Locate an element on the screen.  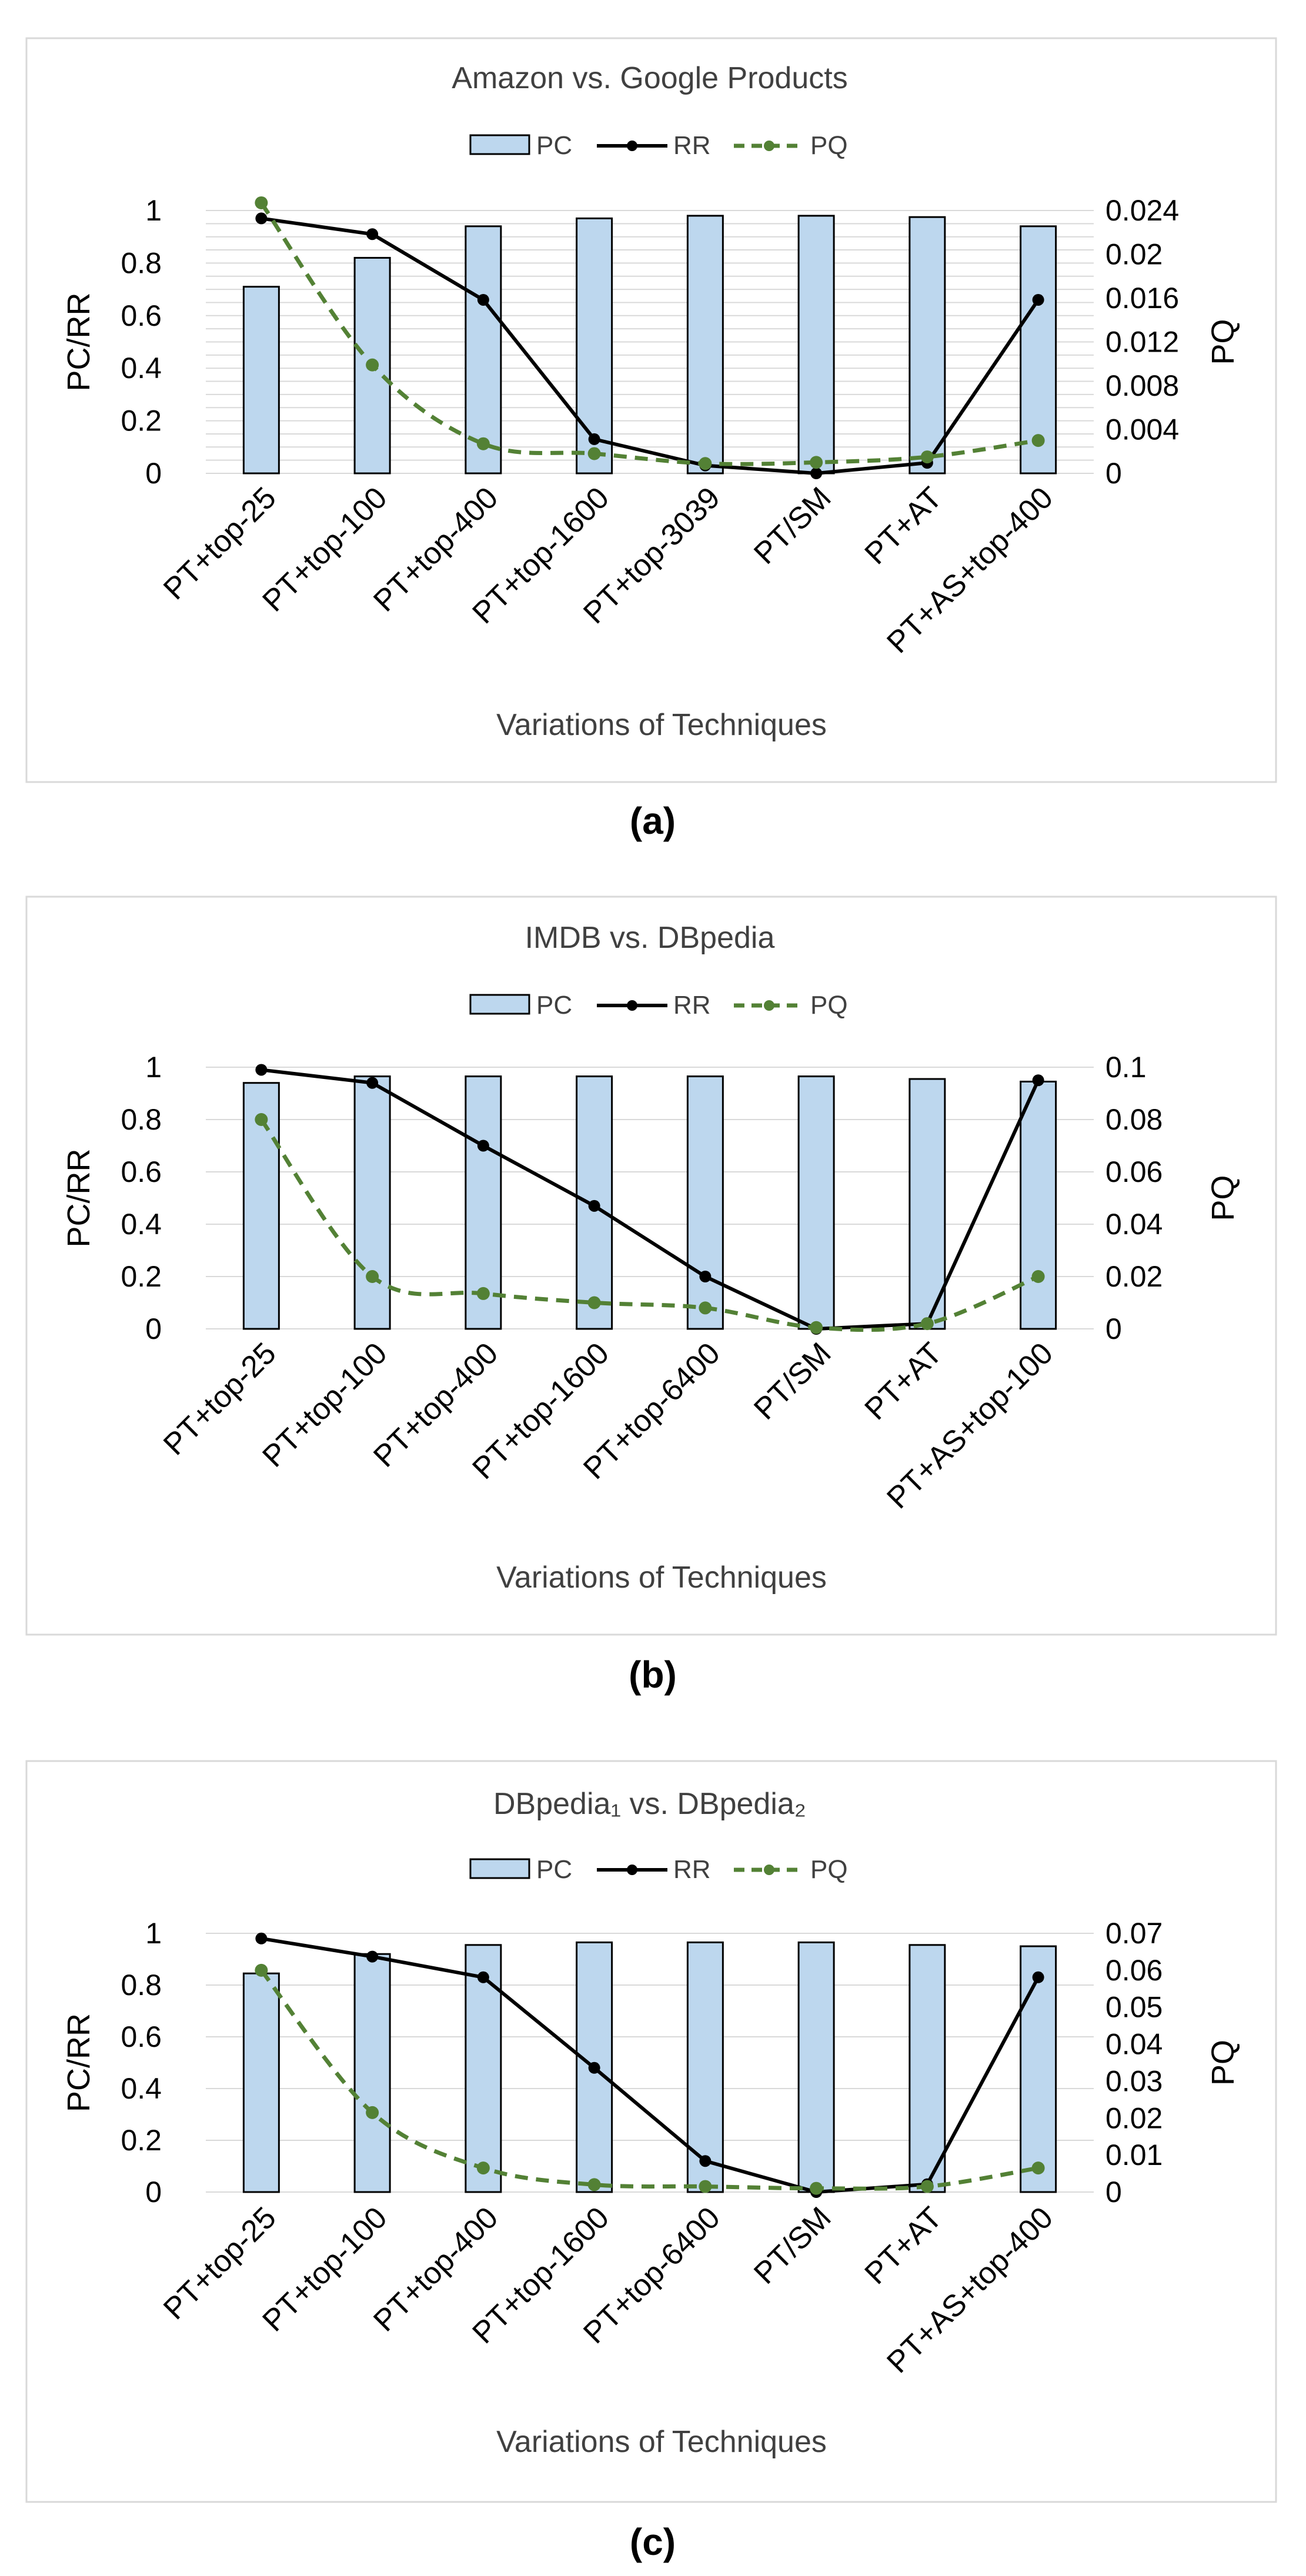
right-tick-label: 0.01 is located at coordinates (1134, 2155).